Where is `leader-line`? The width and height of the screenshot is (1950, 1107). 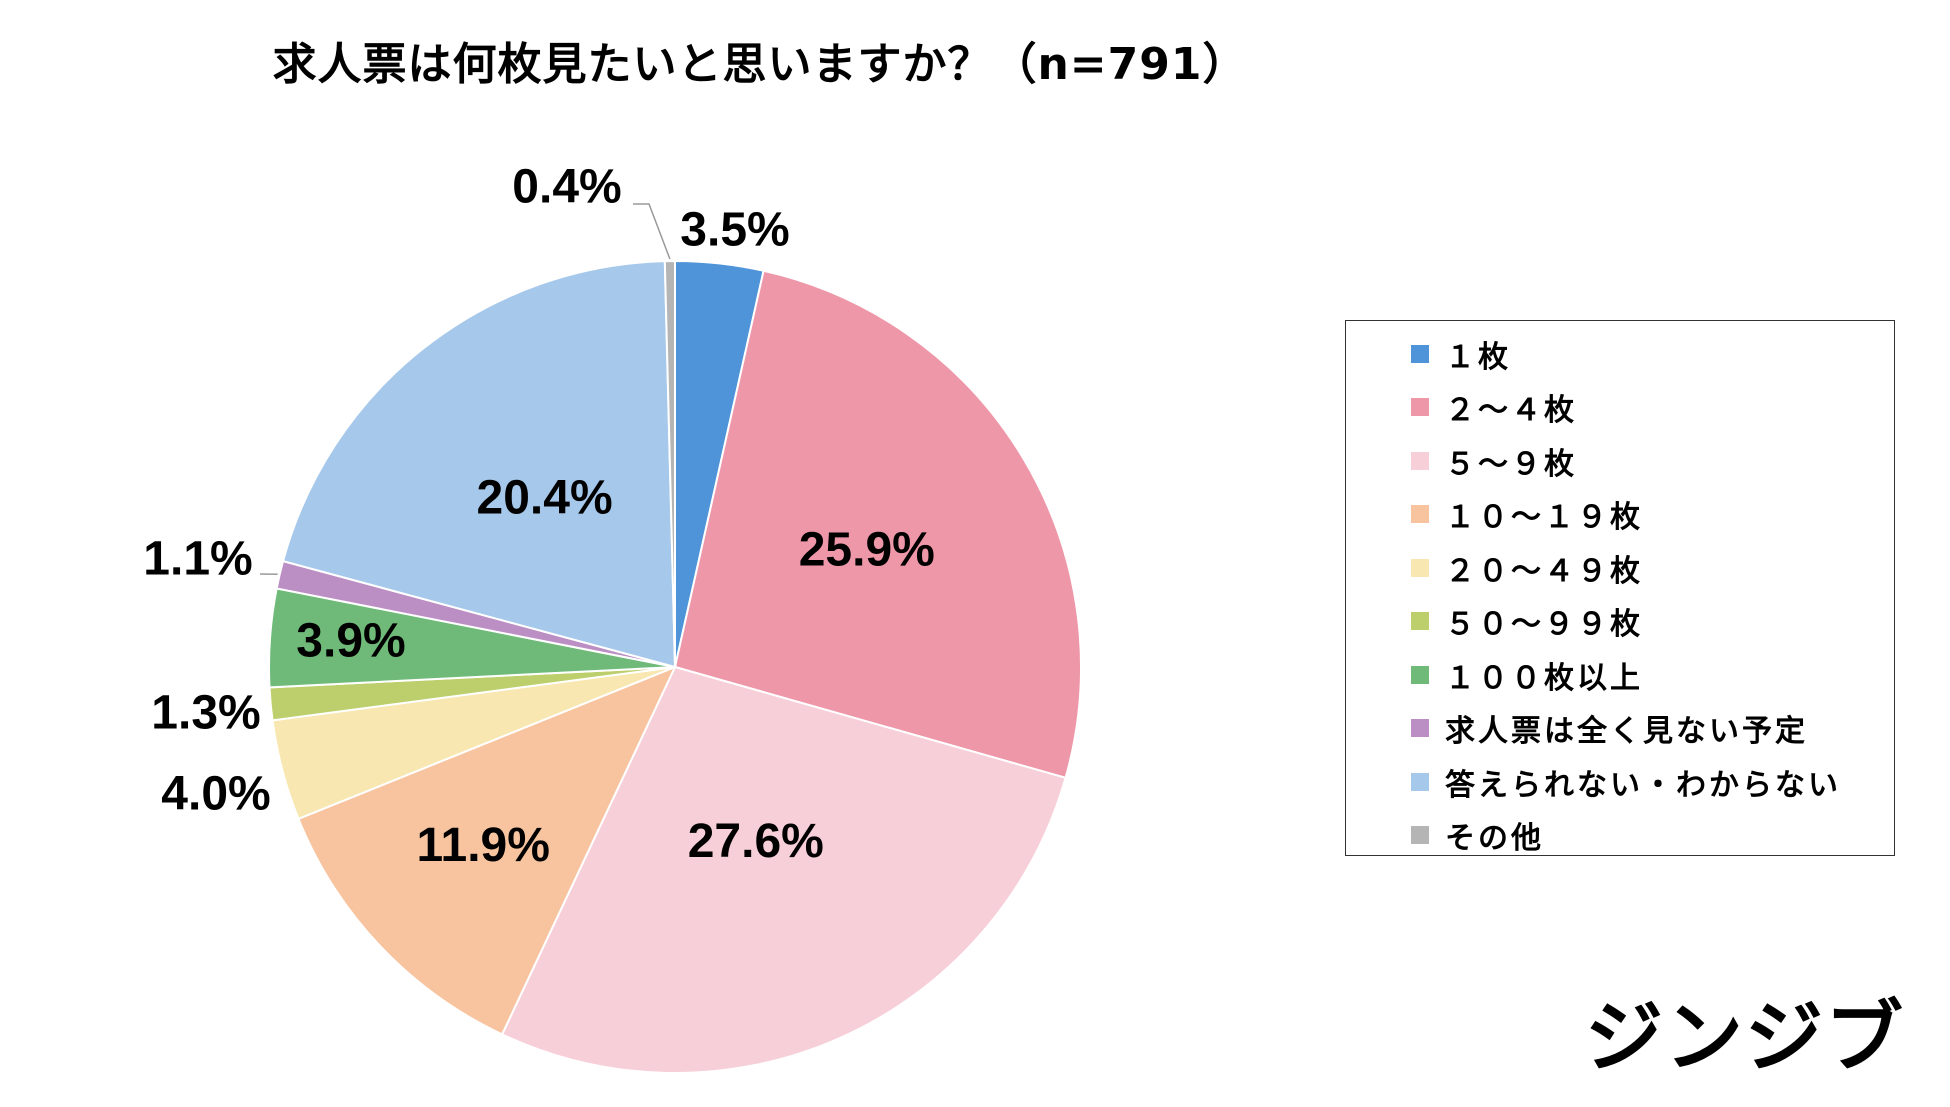
leader-line is located at coordinates (652, 231).